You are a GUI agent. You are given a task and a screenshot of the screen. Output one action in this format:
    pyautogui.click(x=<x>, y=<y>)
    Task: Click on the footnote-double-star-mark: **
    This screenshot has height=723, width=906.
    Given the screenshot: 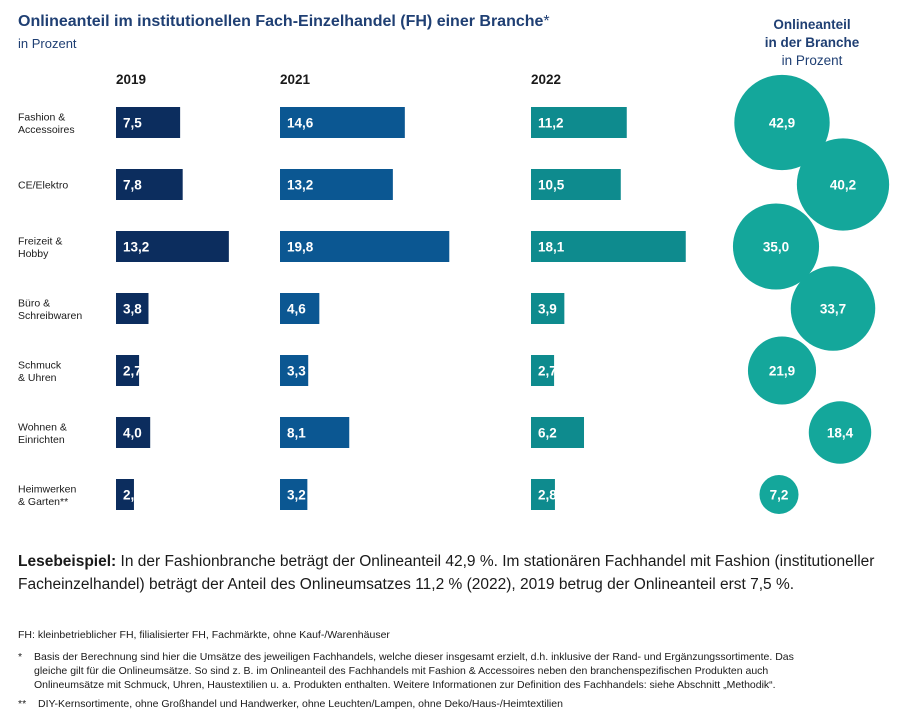 What is the action you would take?
    pyautogui.click(x=22, y=704)
    